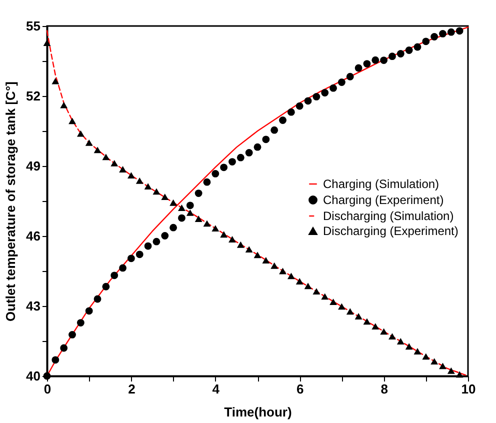 The width and height of the screenshot is (496, 423). Describe the element at coordinates (33, 26) in the screenshot. I see `y-tick-label: 55` at that location.